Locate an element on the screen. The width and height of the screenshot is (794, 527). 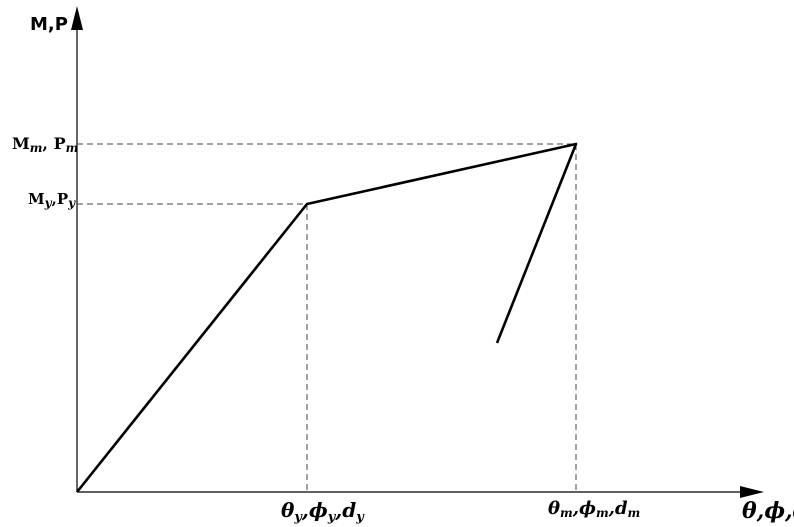
x-label-max: θm,ϕm,dm is located at coordinates (594, 509).